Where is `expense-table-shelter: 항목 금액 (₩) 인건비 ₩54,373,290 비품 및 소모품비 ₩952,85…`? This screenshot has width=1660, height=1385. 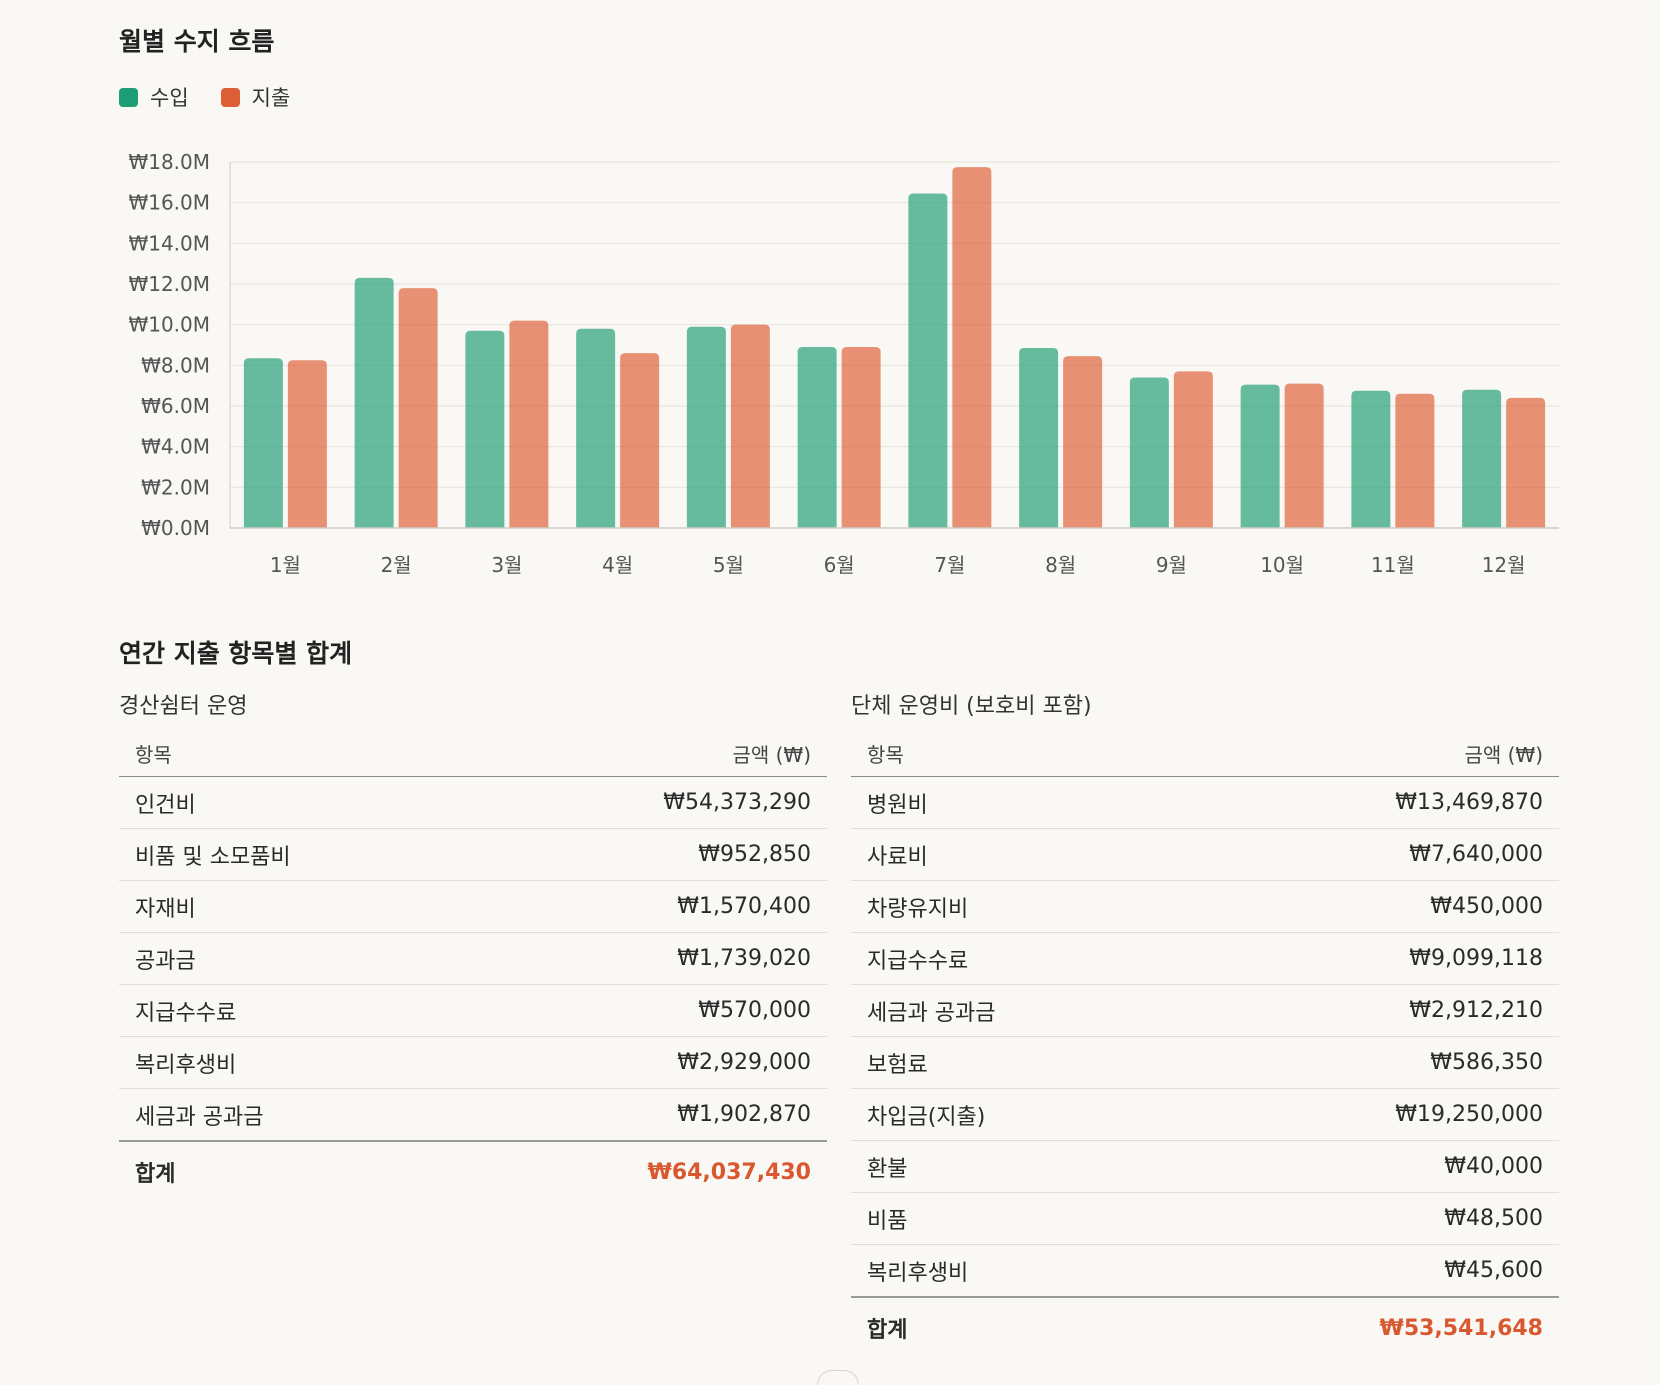 expense-table-shelter: 항목 금액 (₩) 인건비 ₩54,373,290 비품 및 소모품비 ₩952,85… is located at coordinates (473, 966).